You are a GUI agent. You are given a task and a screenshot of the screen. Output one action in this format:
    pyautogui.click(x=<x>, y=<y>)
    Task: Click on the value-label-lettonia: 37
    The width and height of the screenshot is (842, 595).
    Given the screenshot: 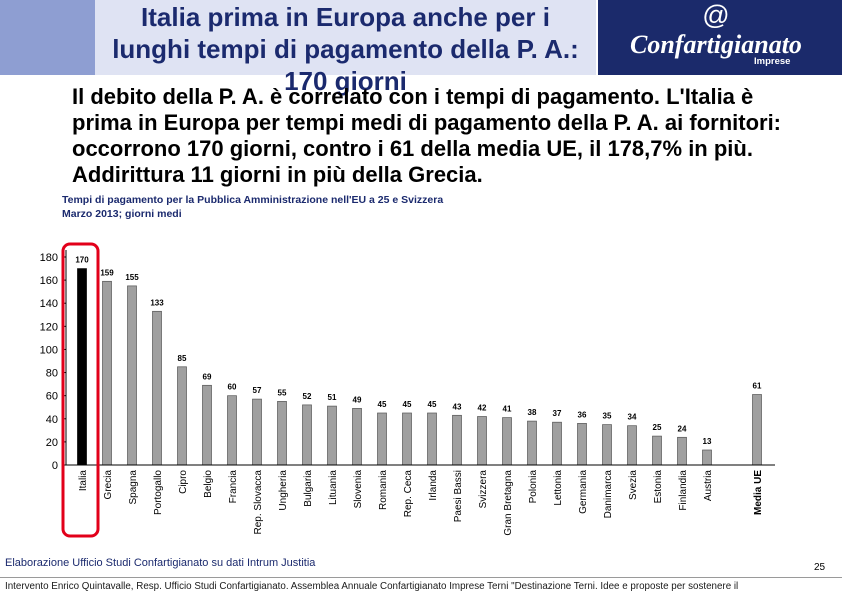 What is the action you would take?
    pyautogui.click(x=557, y=413)
    